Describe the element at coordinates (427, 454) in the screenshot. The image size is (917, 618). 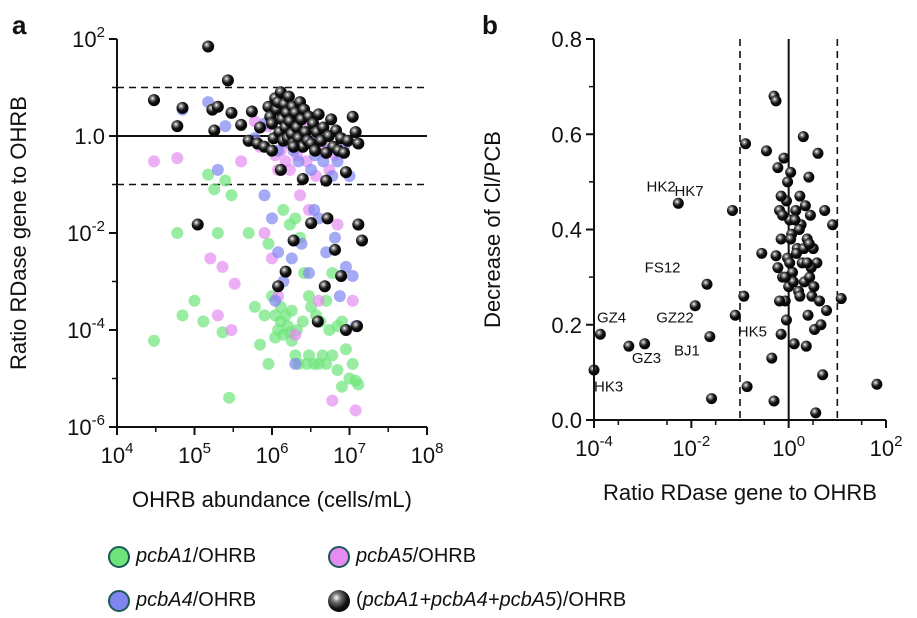
I see `x-tick-label-4: 10⁸` at that location.